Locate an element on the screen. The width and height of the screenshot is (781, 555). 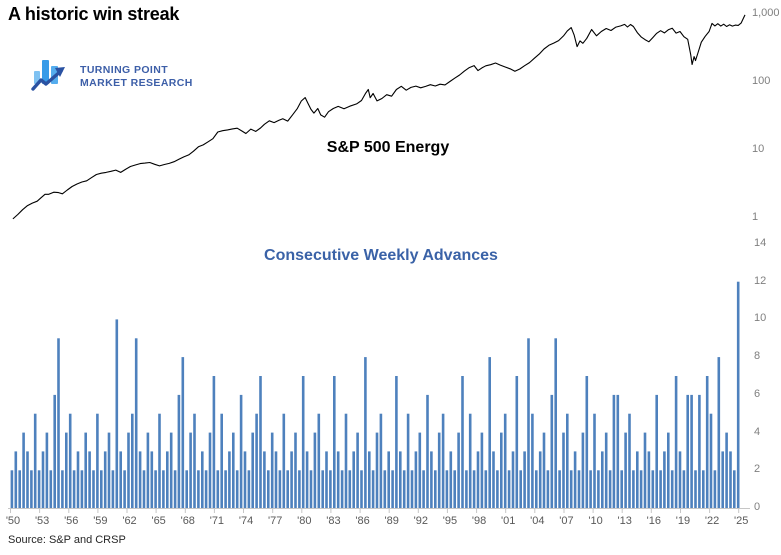
bar-y-axis-tick-label: 4 is located at coordinates (757, 431).